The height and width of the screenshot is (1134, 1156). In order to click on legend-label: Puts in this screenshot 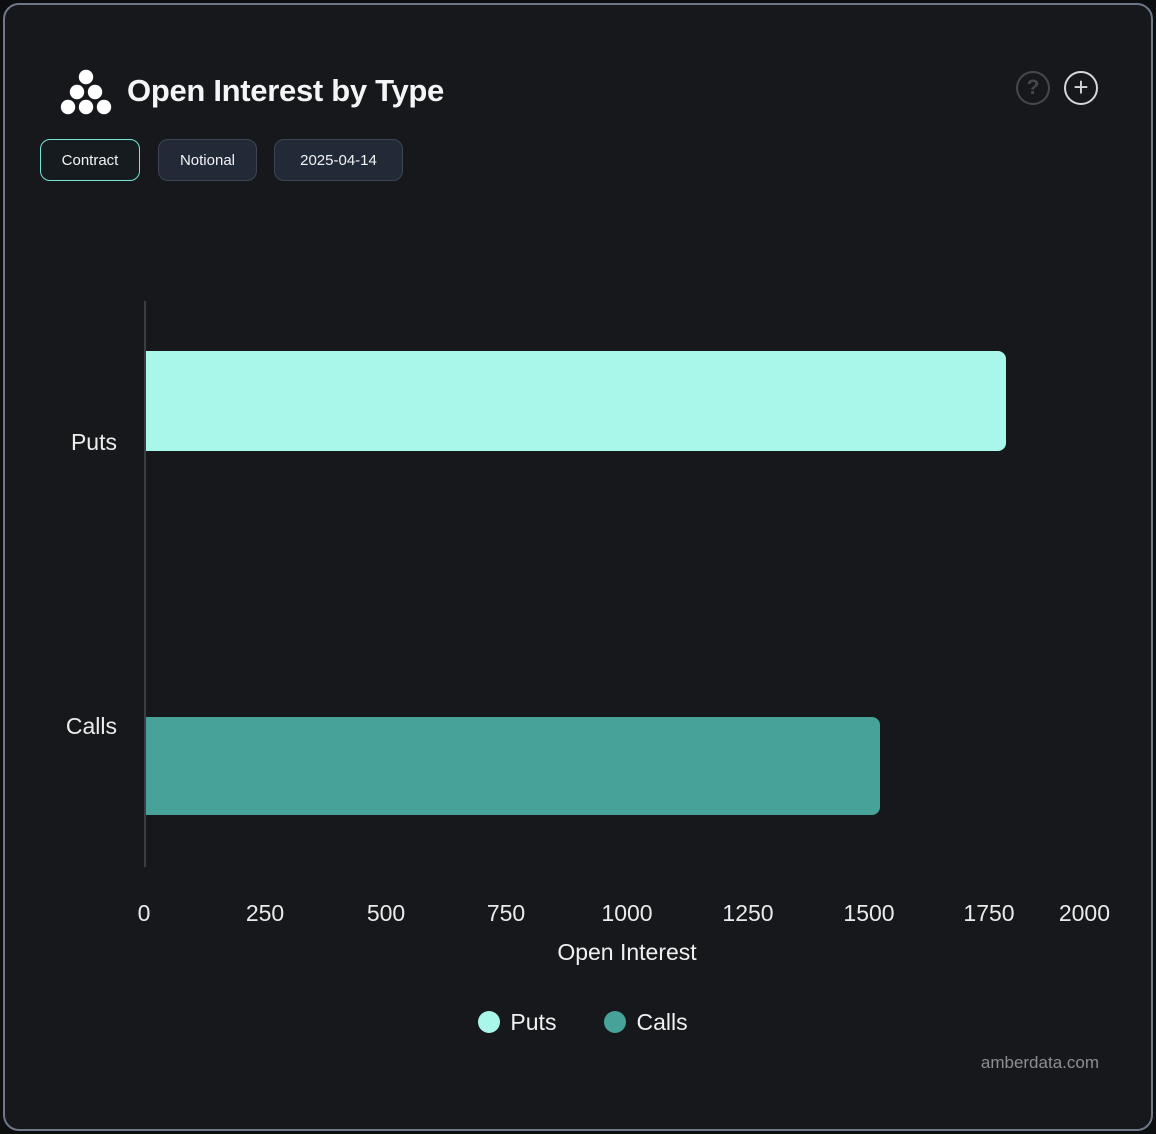, I will do `click(533, 1022)`.